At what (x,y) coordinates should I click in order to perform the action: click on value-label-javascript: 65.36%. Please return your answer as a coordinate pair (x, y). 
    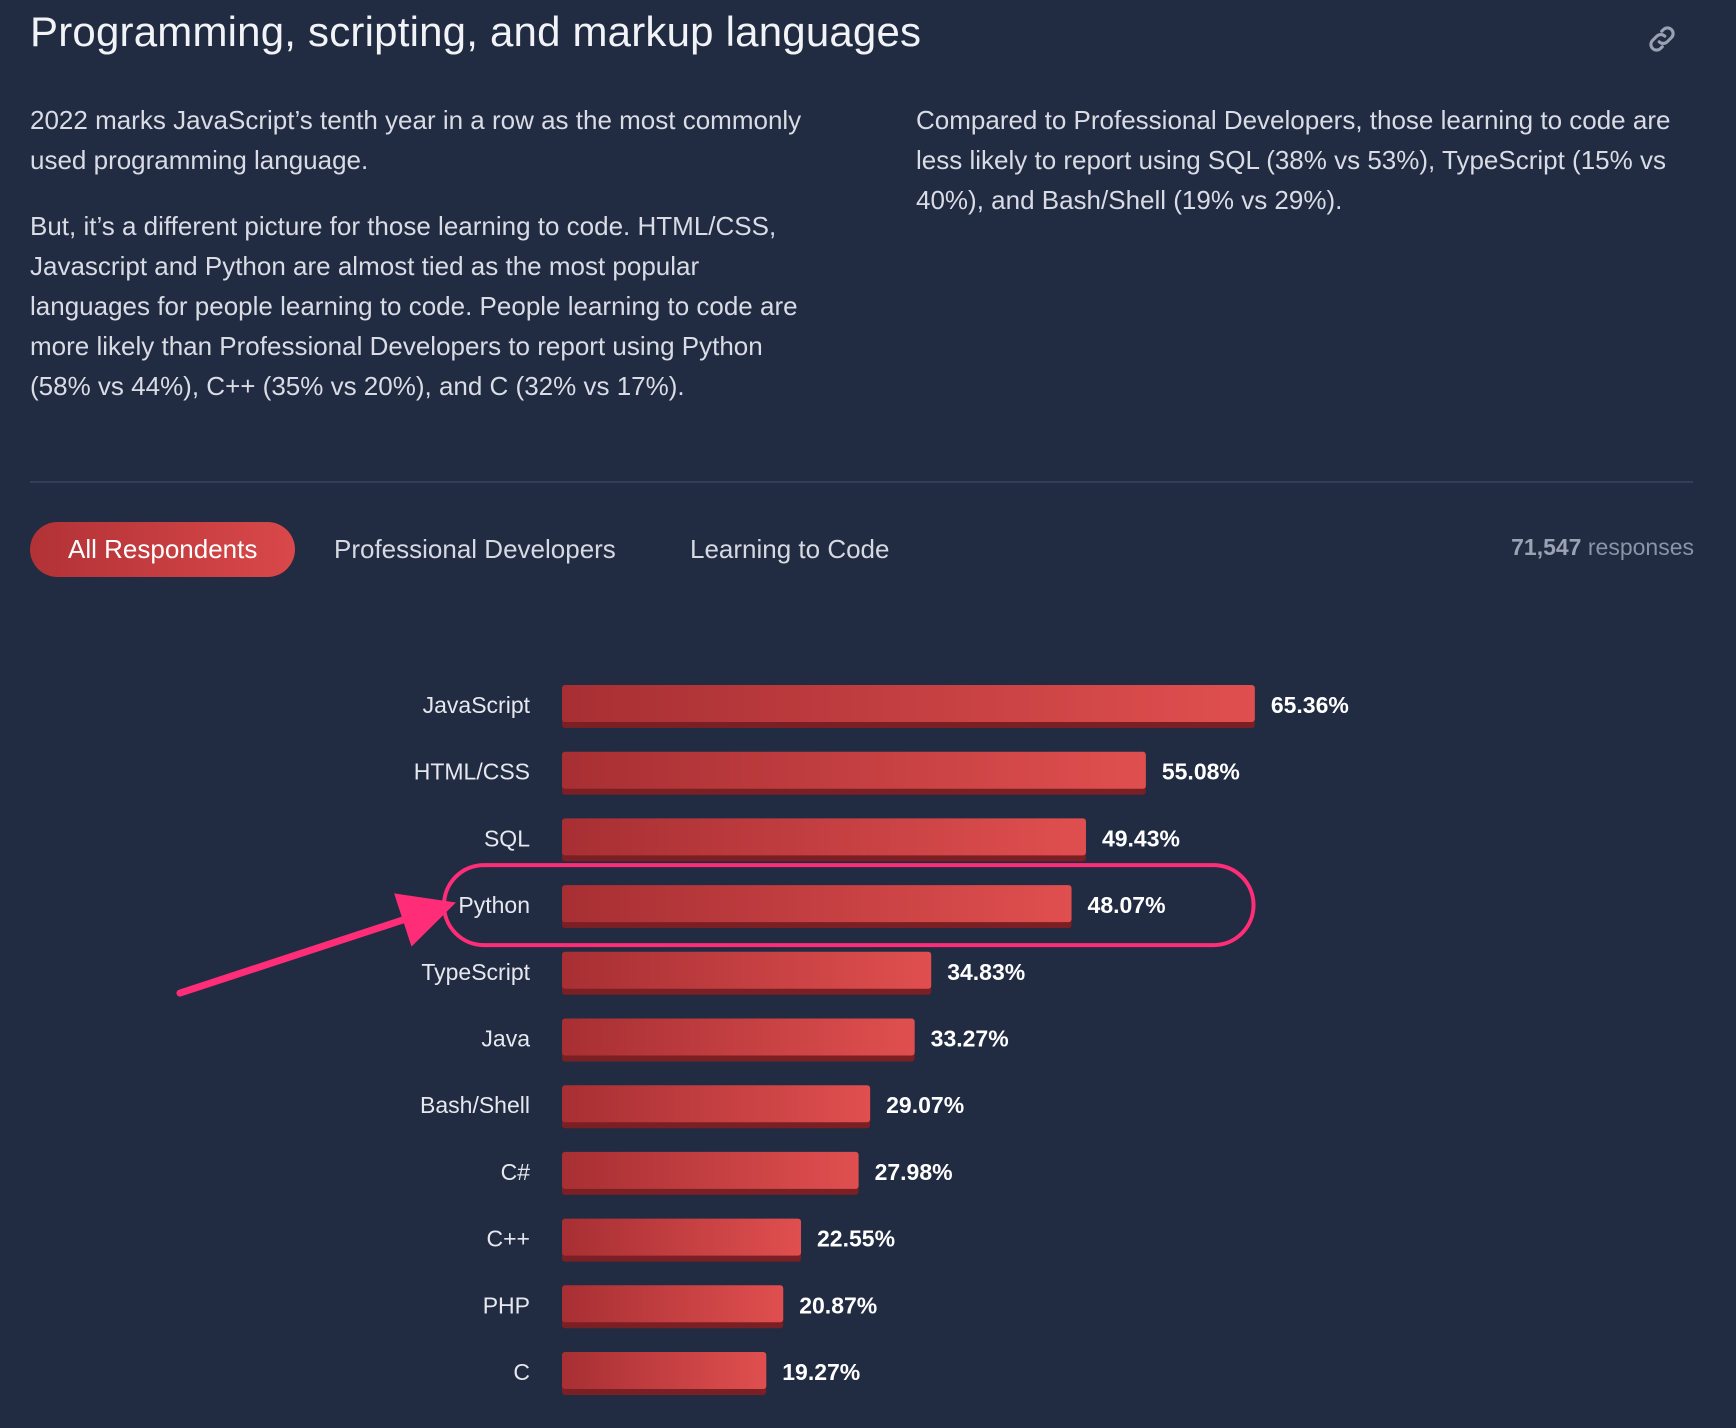
    Looking at the image, I should click on (1310, 705).